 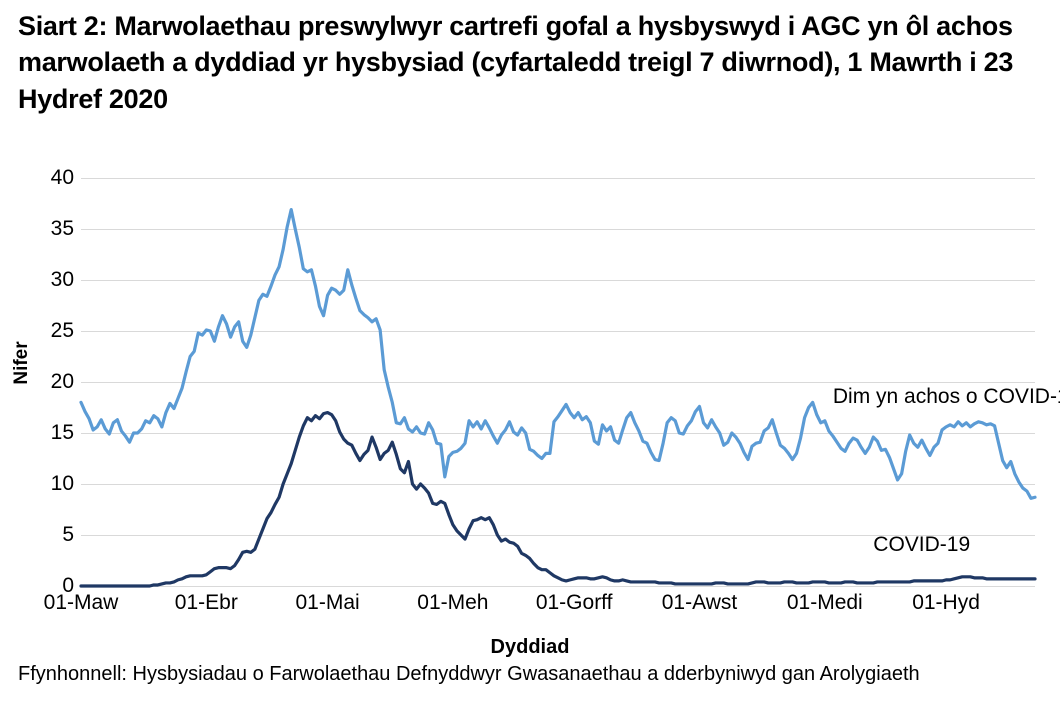 I want to click on y-axis-tick-label: 20, so click(x=62, y=381).